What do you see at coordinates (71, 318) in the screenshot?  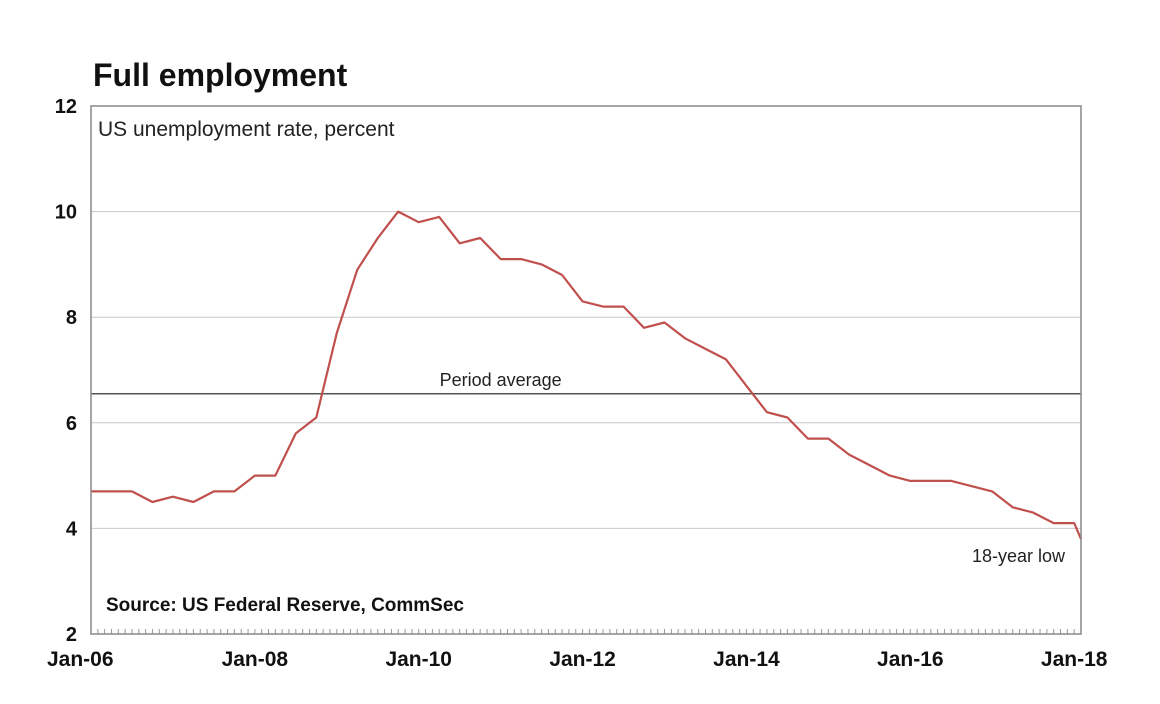 I see `y-tick-label: 8` at bounding box center [71, 318].